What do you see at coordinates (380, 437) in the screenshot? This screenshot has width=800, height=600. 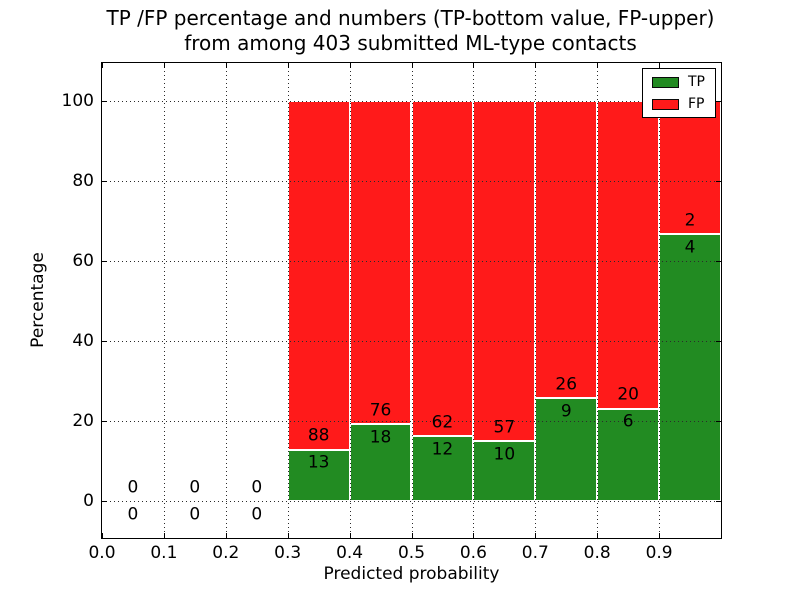 I see `bar-count-tp: 18` at bounding box center [380, 437].